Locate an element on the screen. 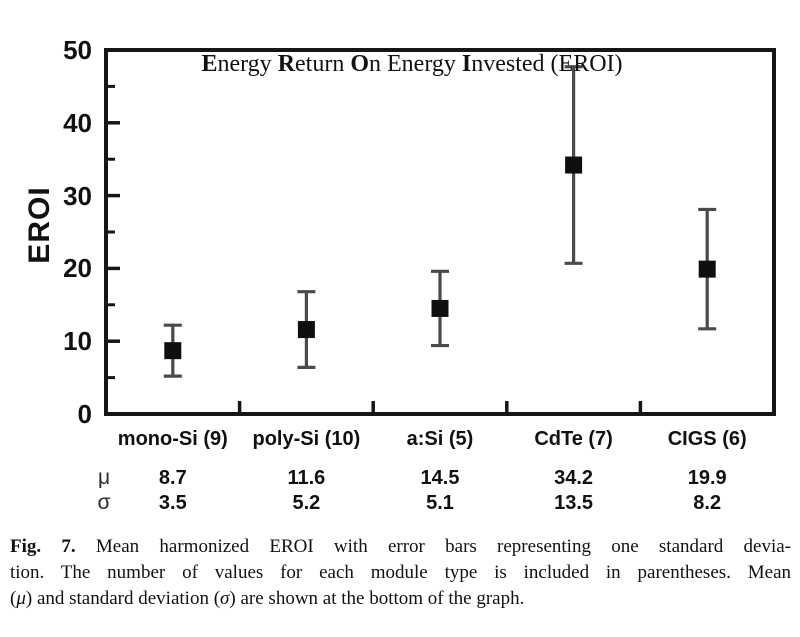 This screenshot has width=800, height=637. chart-title-segment-5: n Energy is located at coordinates (415, 64).